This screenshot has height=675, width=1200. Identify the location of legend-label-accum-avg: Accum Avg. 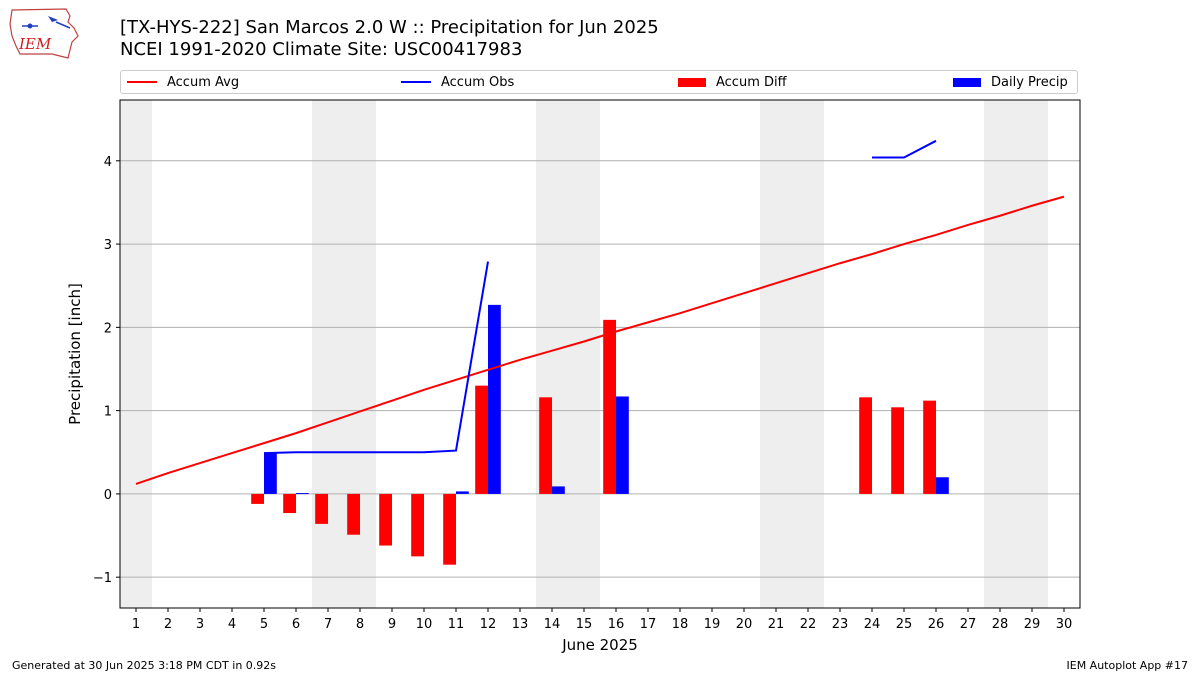
(203, 82).